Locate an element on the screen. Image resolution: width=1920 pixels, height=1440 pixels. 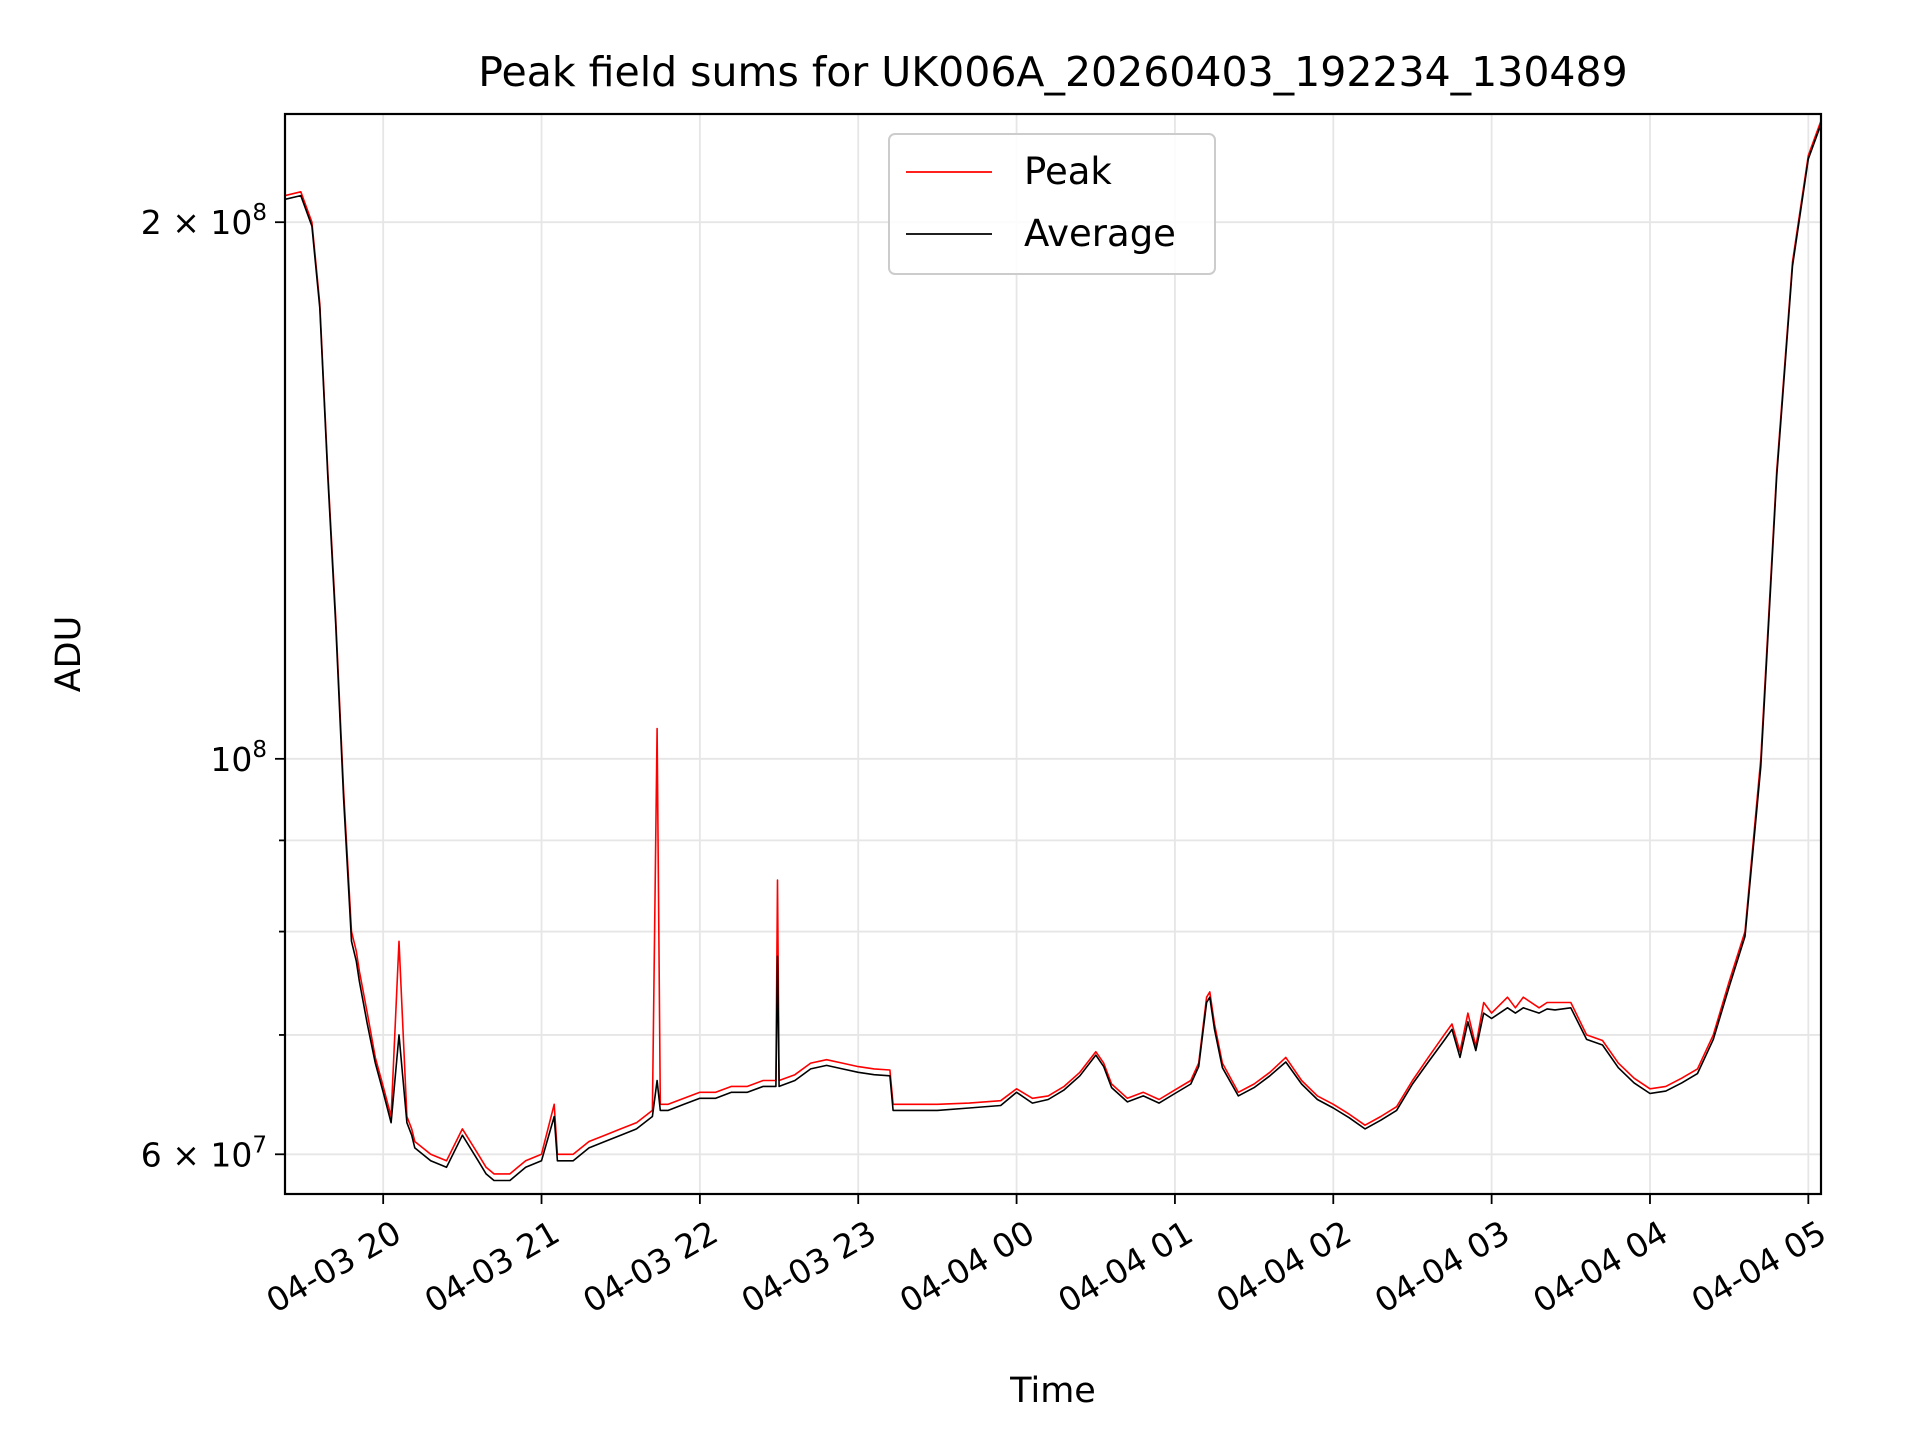
y-axis-label: ADU is located at coordinates (69, 654).